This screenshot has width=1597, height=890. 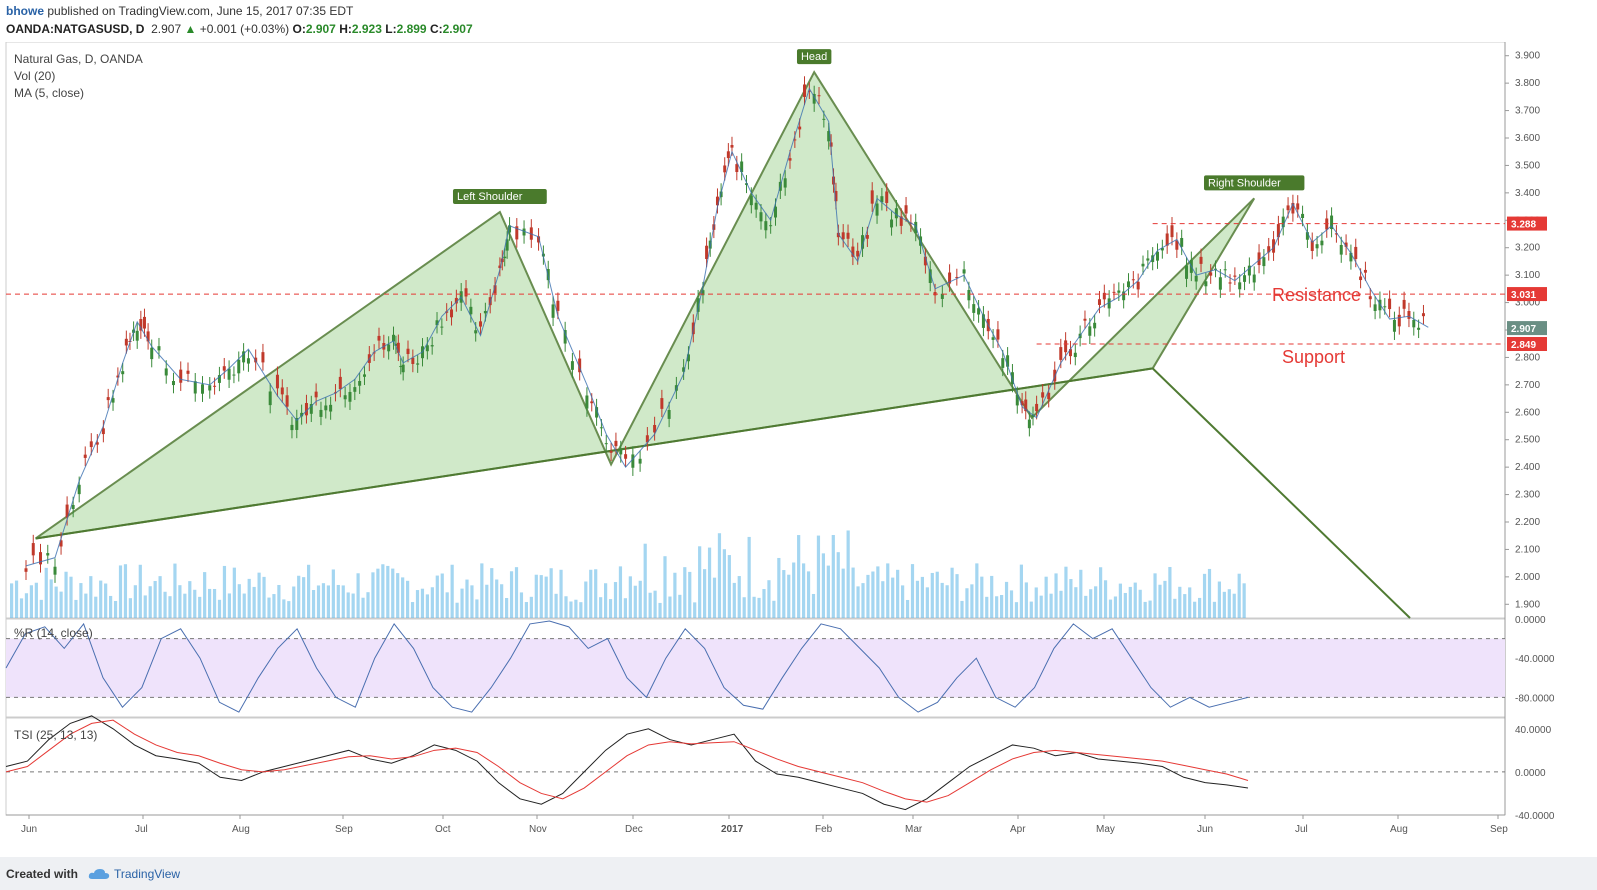 What do you see at coordinates (99, 874) in the screenshot?
I see `cloud-icon` at bounding box center [99, 874].